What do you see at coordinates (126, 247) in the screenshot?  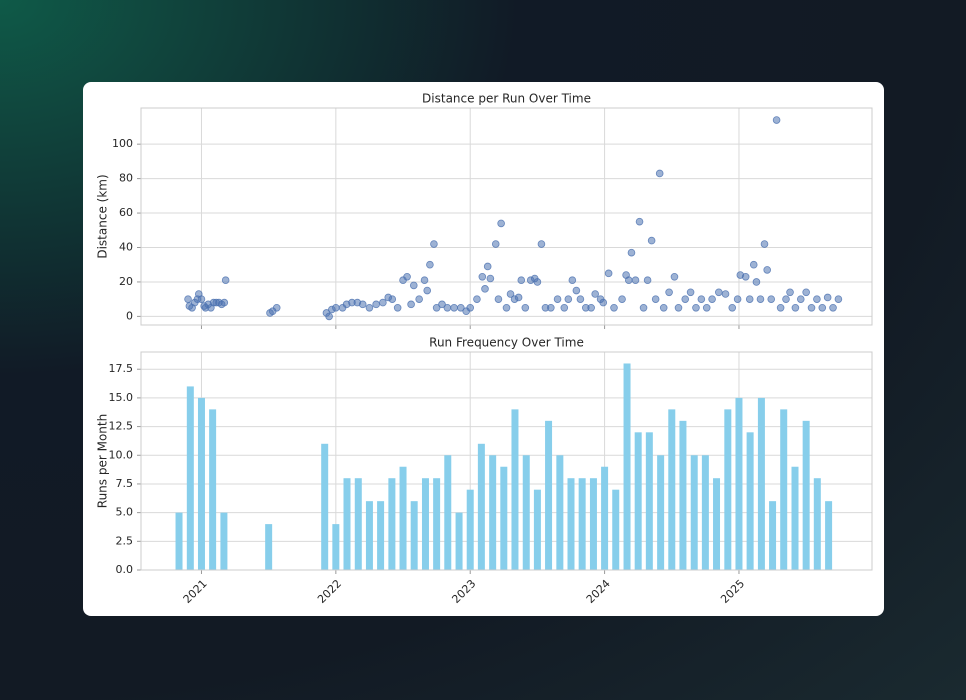 I see `y-tick-label: 40` at bounding box center [126, 247].